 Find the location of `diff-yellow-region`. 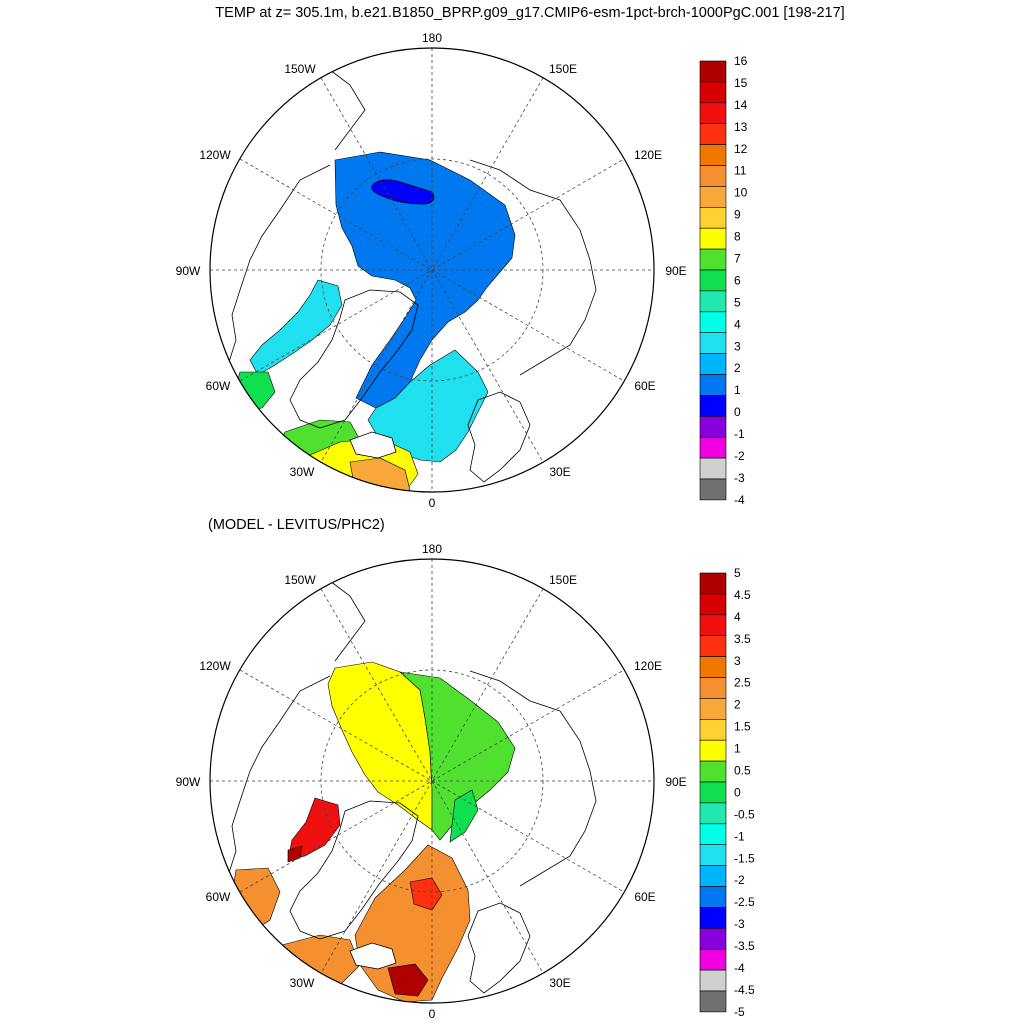

diff-yellow-region is located at coordinates (380, 746).